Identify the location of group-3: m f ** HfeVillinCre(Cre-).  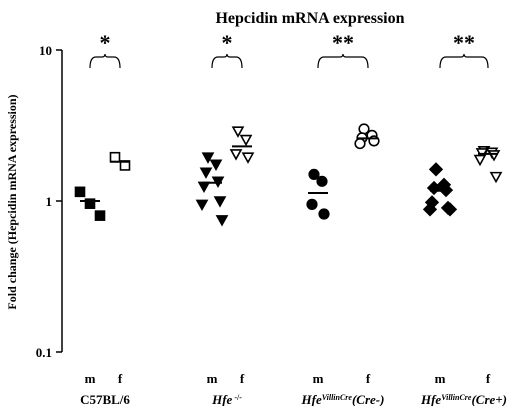
(343, 218).